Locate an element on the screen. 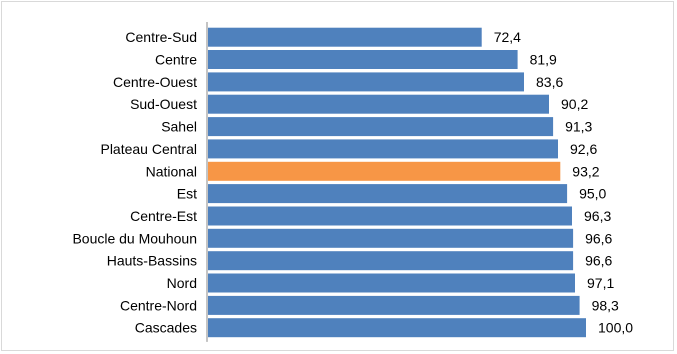 Image resolution: width=677 pixels, height=354 pixels. bar-centre-ouest is located at coordinates (366, 82).